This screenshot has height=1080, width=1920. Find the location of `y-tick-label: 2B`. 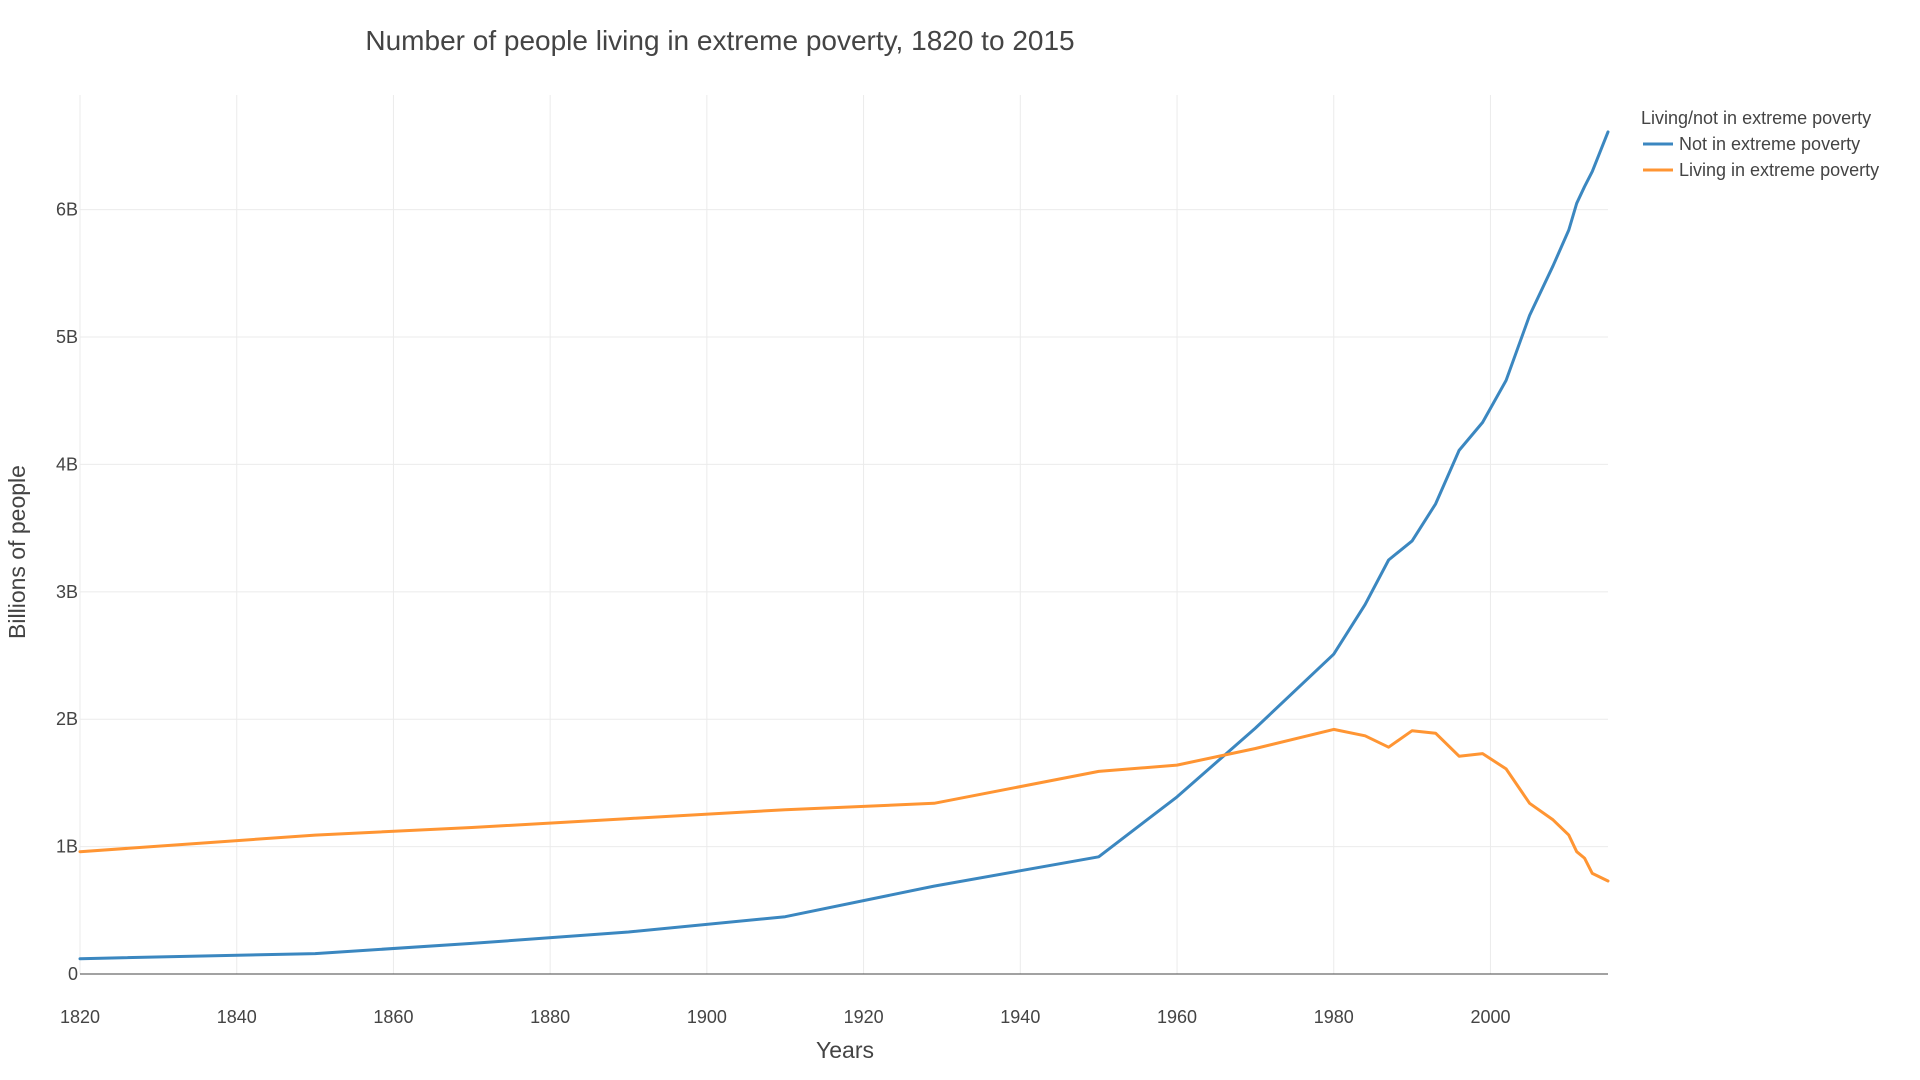

y-tick-label: 2B is located at coordinates (67, 719).